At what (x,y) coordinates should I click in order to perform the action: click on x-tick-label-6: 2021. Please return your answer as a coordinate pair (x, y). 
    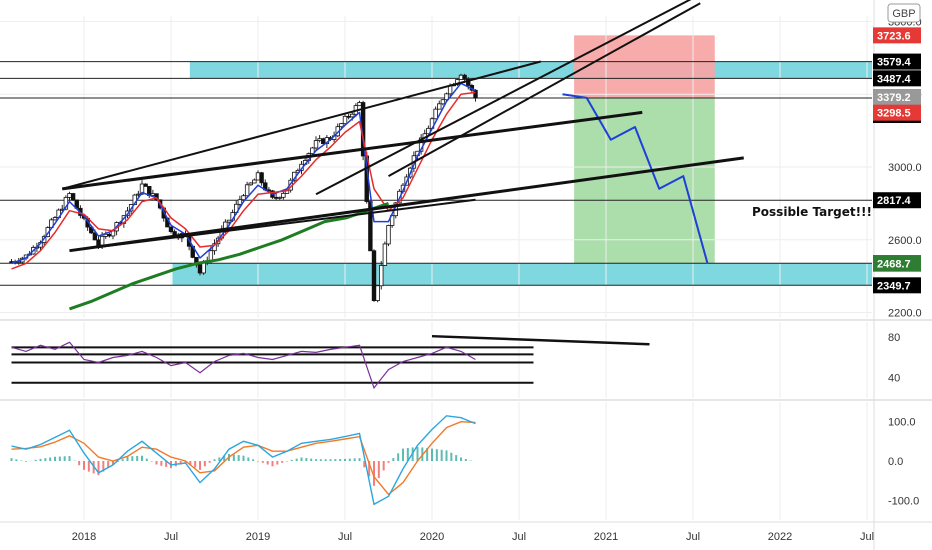
    Looking at the image, I should click on (606, 537).